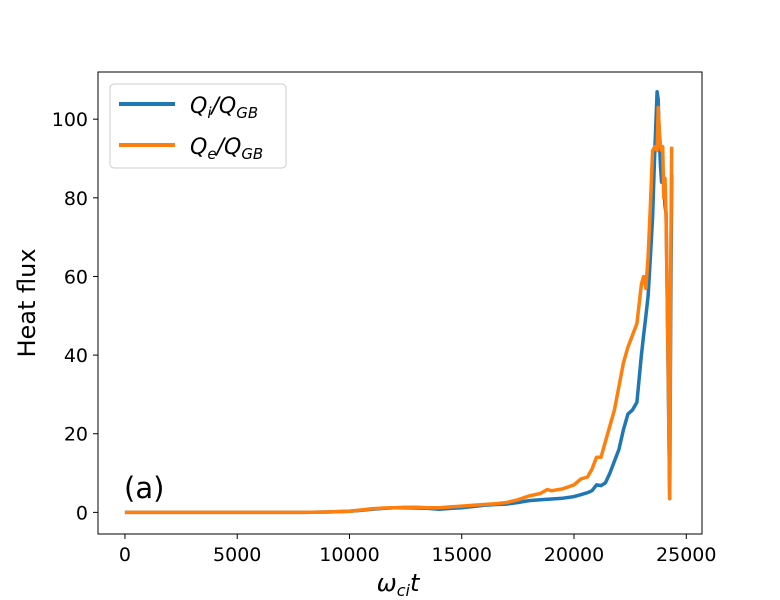  I want to click on y-tick-label: 0, so click(82, 513).